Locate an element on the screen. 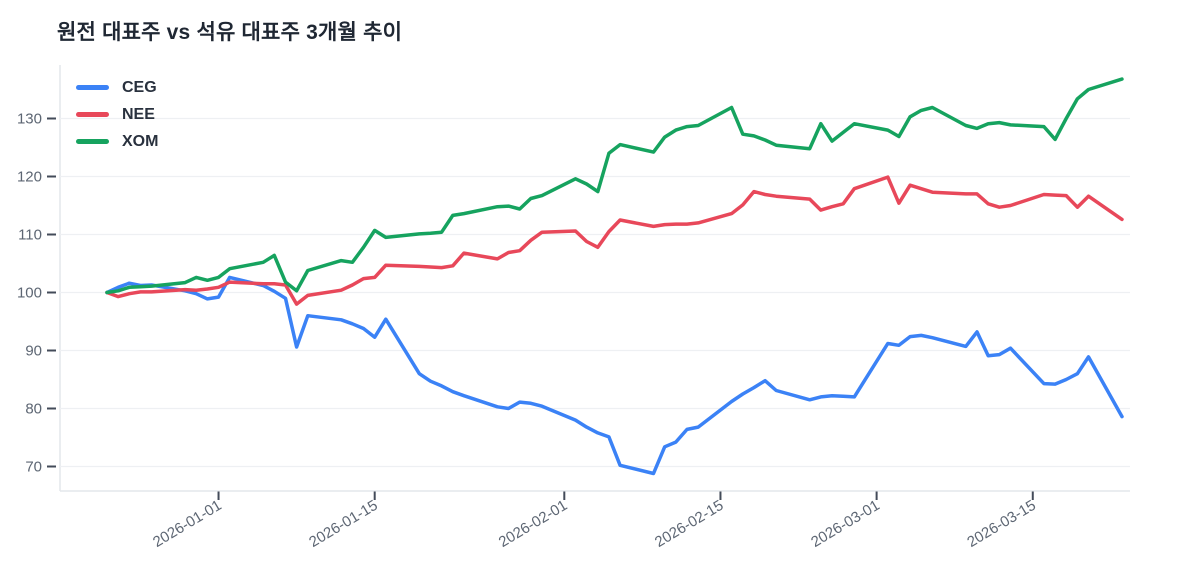 This screenshot has height=585, width=1185. x-tick-label: 2026-02-15 is located at coordinates (689, 524).